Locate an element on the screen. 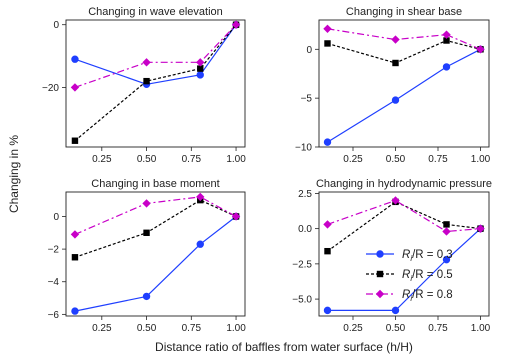 This screenshot has width=513, height=357. legend-label: Ri/R = 0.5 is located at coordinates (427, 276).